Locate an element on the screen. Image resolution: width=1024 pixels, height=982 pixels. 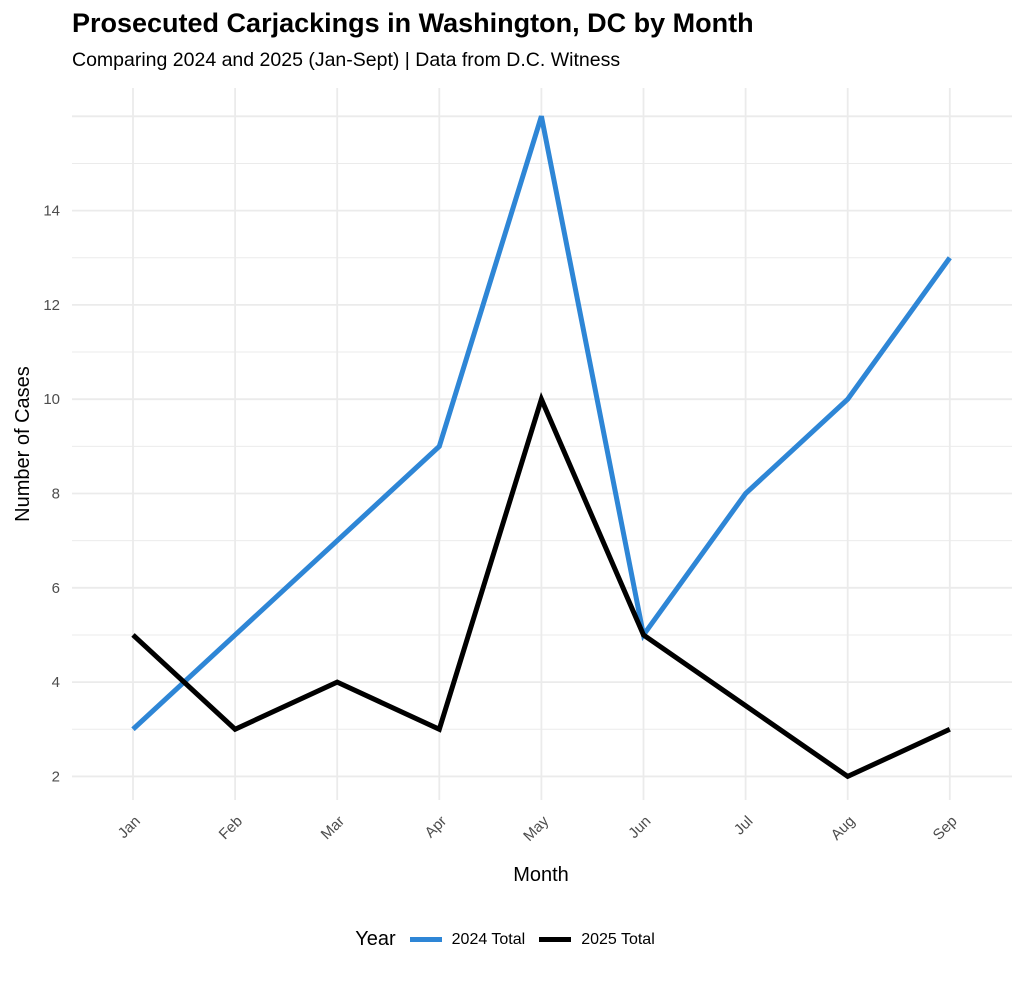
x-tick-label: Jun is located at coordinates (639, 827).